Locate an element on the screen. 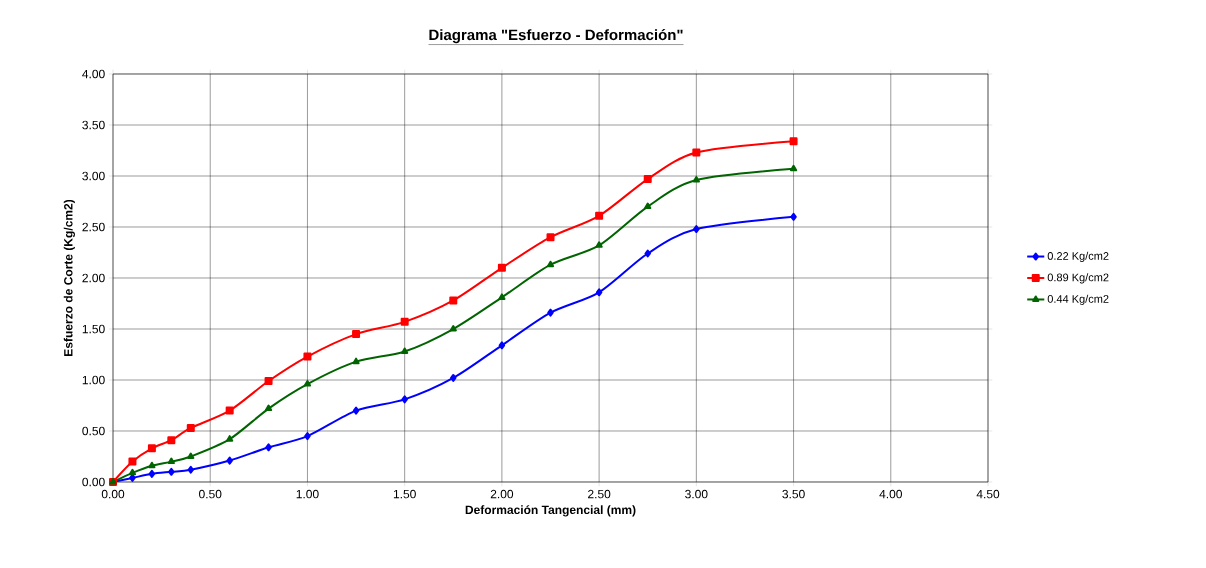  x-tick-label: 4.00 is located at coordinates (890, 494).